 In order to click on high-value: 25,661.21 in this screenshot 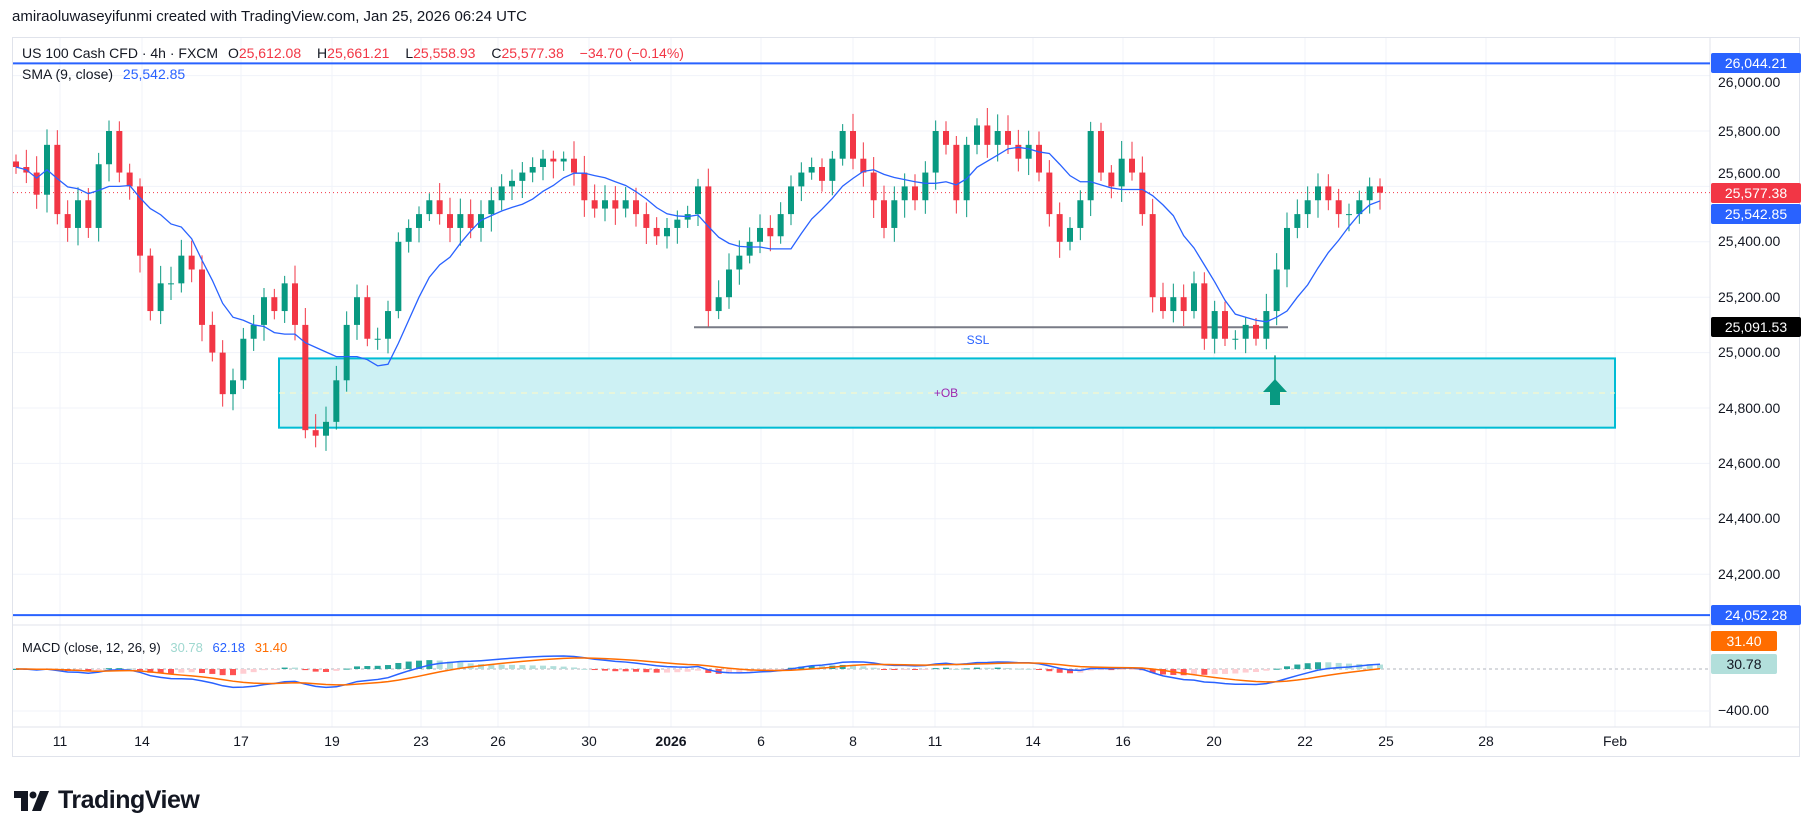, I will do `click(358, 53)`.